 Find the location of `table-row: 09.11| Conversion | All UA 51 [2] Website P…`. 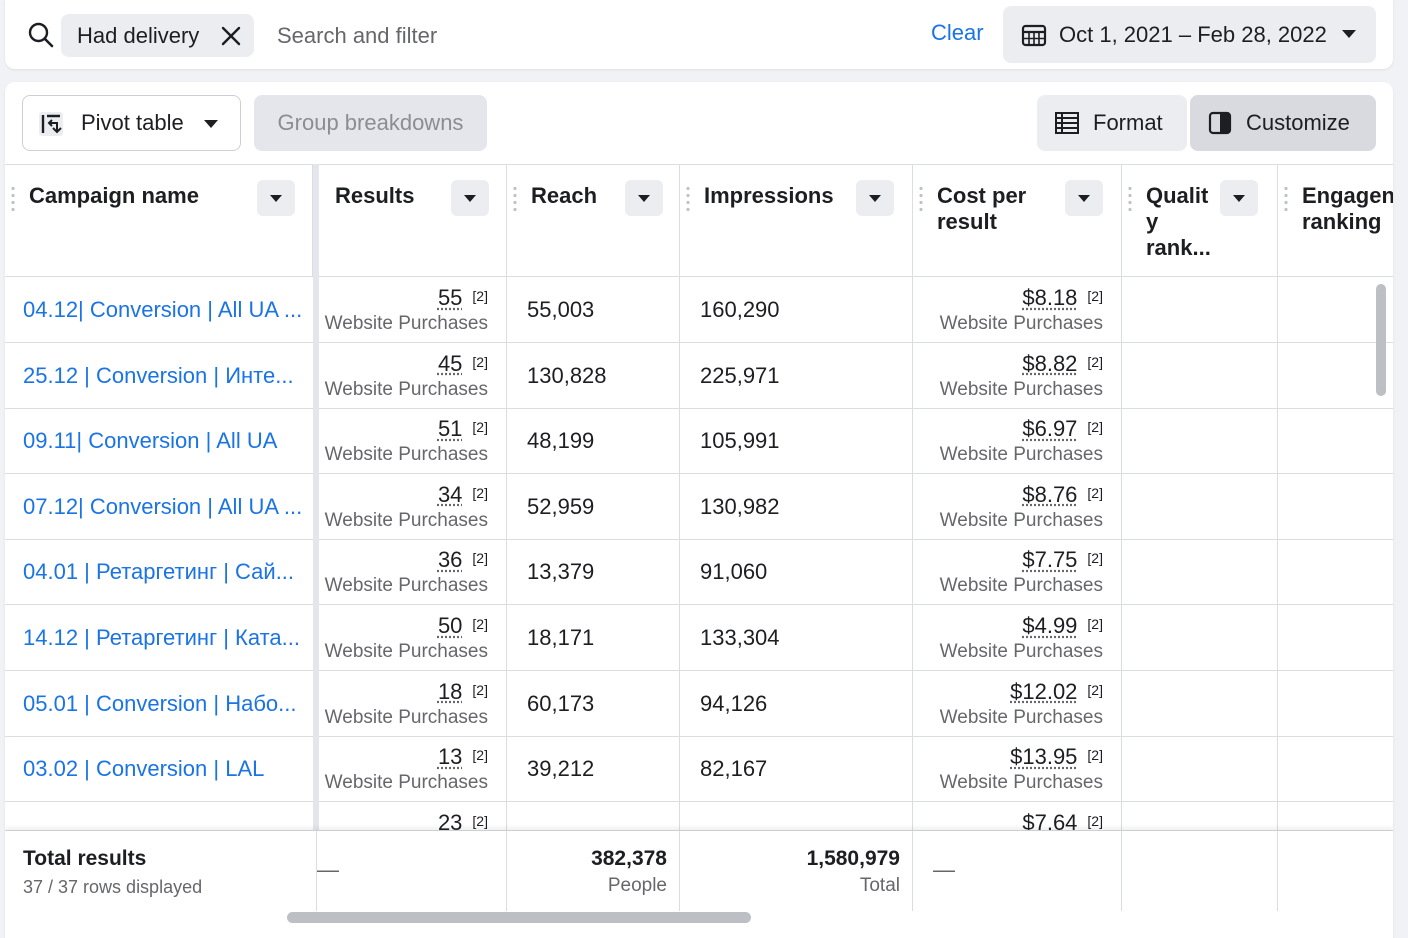

table-row: 09.11| Conversion | All UA 51 [2] Website P… is located at coordinates (699, 441).